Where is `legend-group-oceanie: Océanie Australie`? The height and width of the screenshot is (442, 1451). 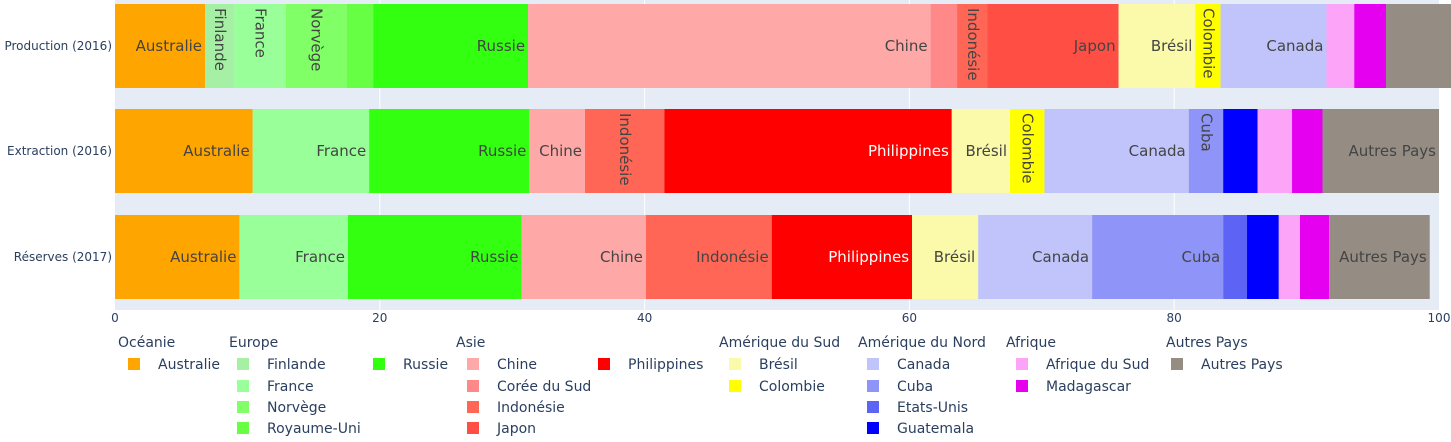
legend-group-oceanie: Océanie Australie is located at coordinates (169, 354).